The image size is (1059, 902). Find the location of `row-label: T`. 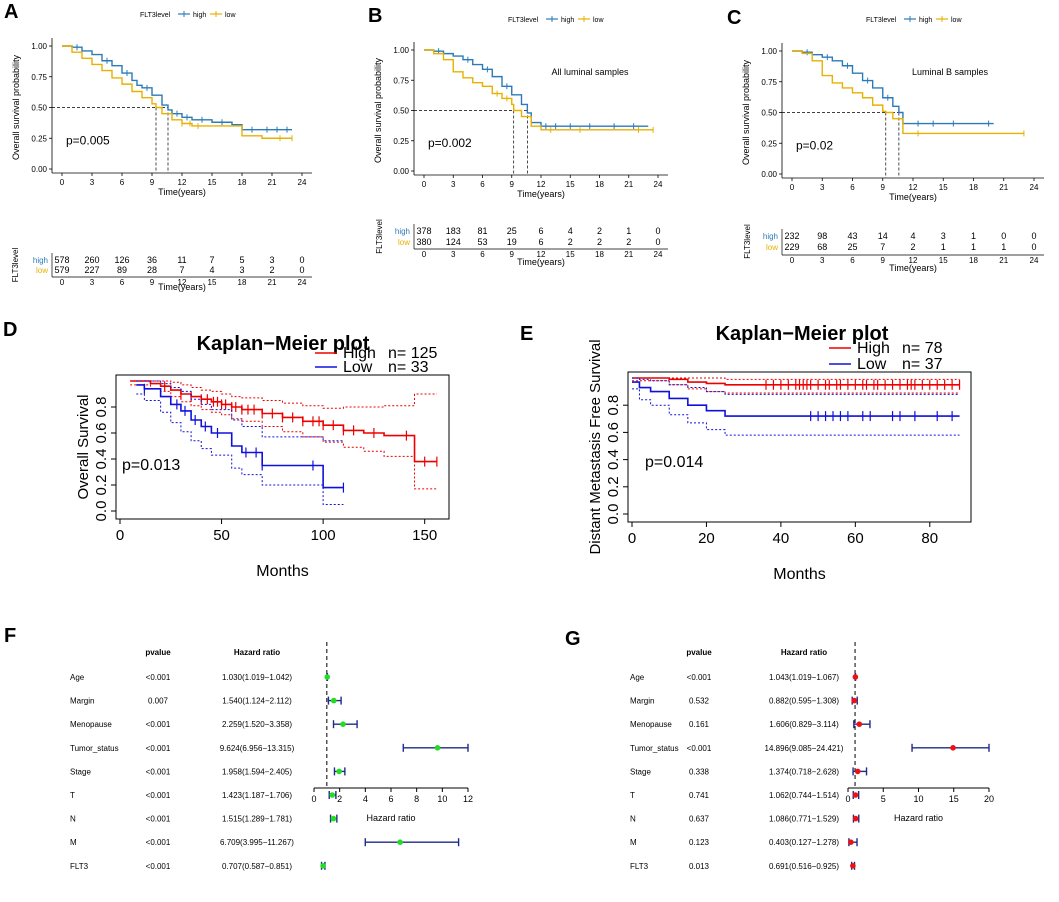

row-label: T is located at coordinates (632, 795).